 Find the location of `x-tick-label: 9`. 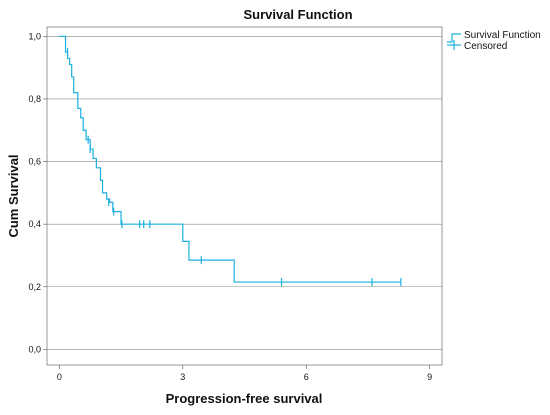

x-tick-label: 9 is located at coordinates (429, 377).